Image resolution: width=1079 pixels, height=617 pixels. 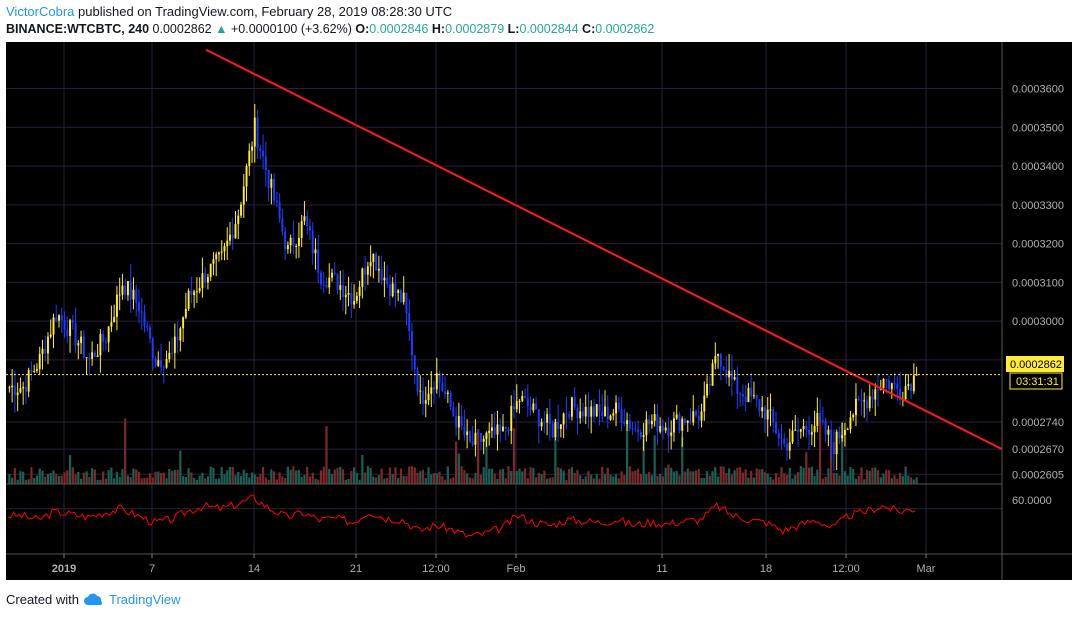 What do you see at coordinates (475, 29) in the screenshot?
I see `high-value: 0.0002879` at bounding box center [475, 29].